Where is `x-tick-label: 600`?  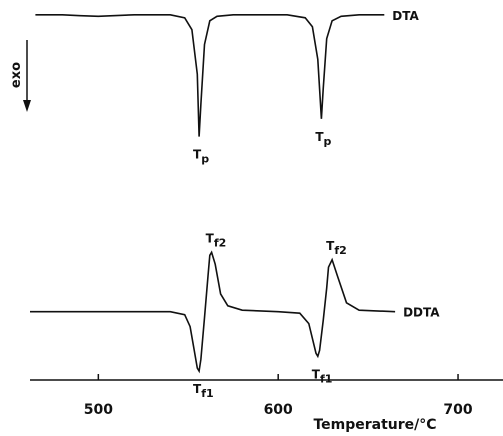
x-tick-label: 600 is located at coordinates (278, 410).